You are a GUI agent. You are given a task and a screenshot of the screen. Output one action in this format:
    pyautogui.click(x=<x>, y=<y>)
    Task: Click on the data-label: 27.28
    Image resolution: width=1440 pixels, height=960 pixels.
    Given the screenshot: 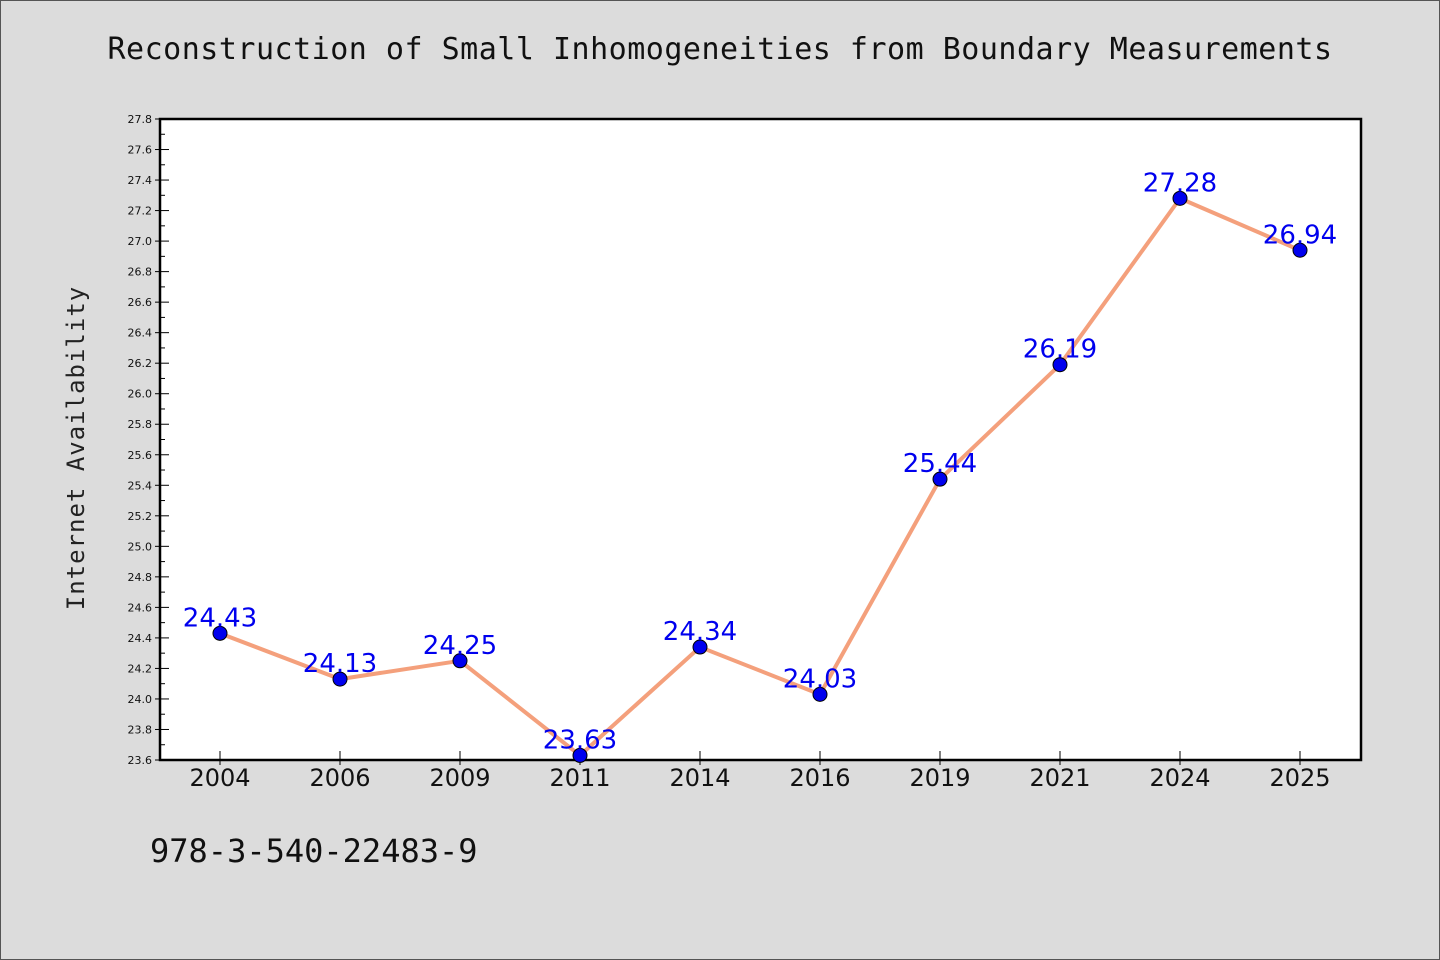 What is the action you would take?
    pyautogui.click(x=1180, y=183)
    